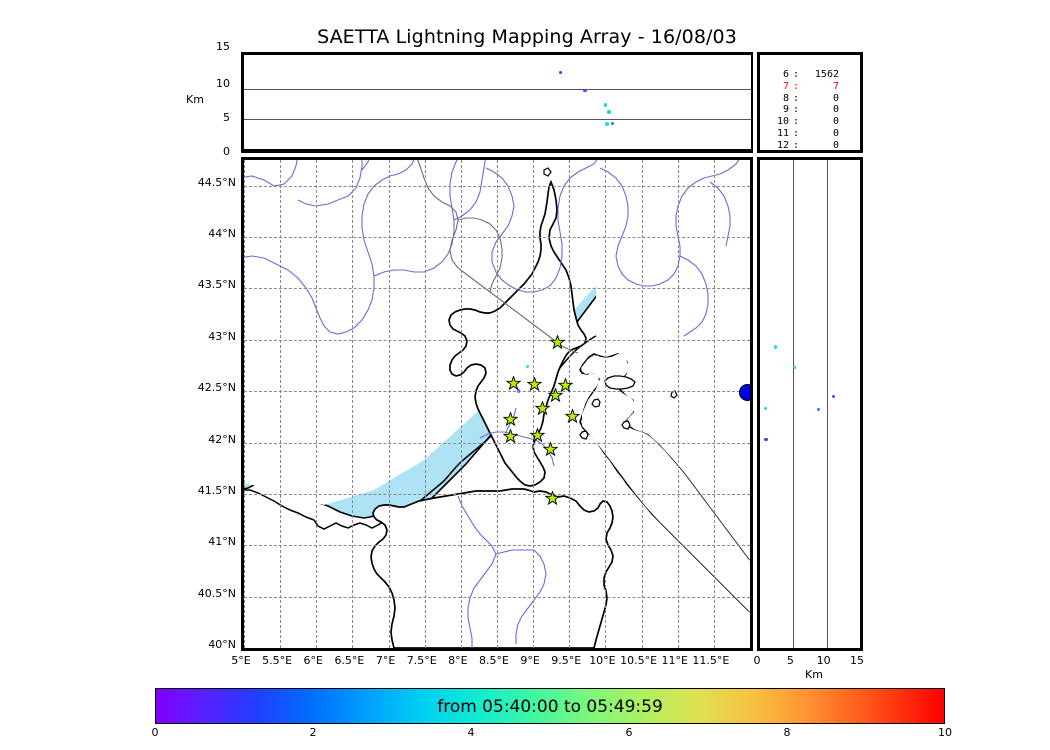  What do you see at coordinates (804, 122) in the screenshot?
I see `legend-row: 10: 0` at bounding box center [804, 122].